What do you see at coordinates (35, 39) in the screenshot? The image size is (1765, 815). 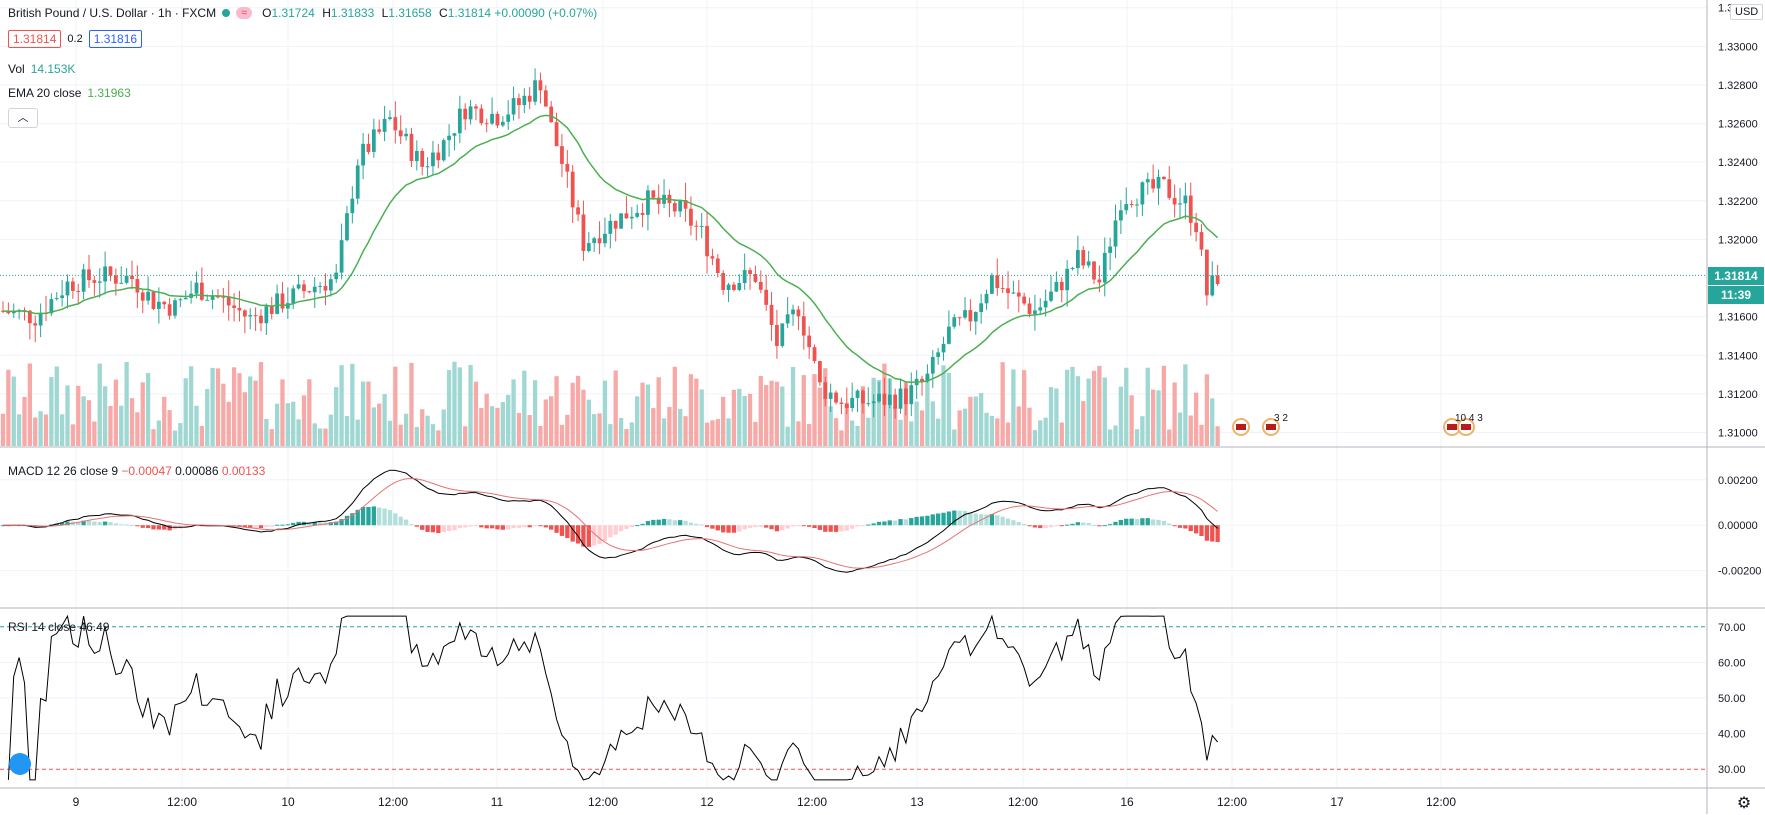 I see `sell-price-button: 1.31814` at bounding box center [35, 39].